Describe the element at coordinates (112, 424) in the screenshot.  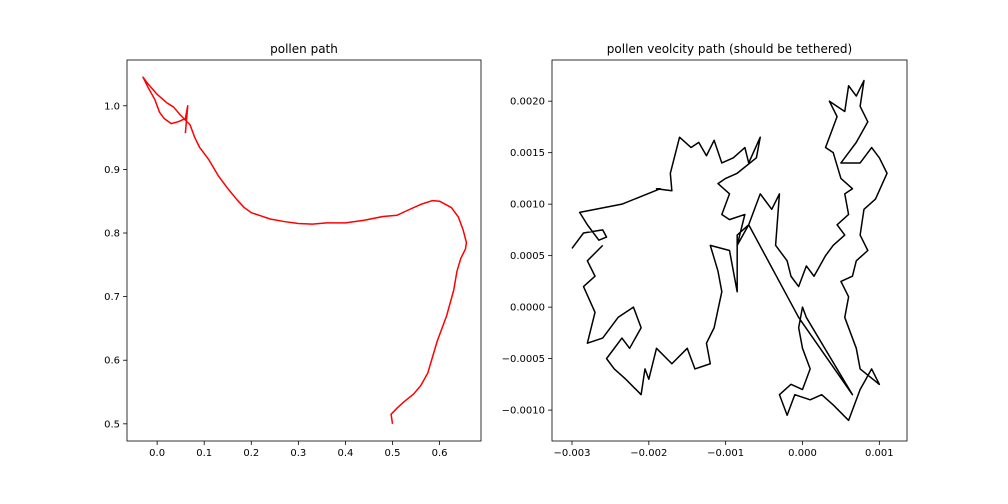
I see `y-tick-label: 0.5` at that location.